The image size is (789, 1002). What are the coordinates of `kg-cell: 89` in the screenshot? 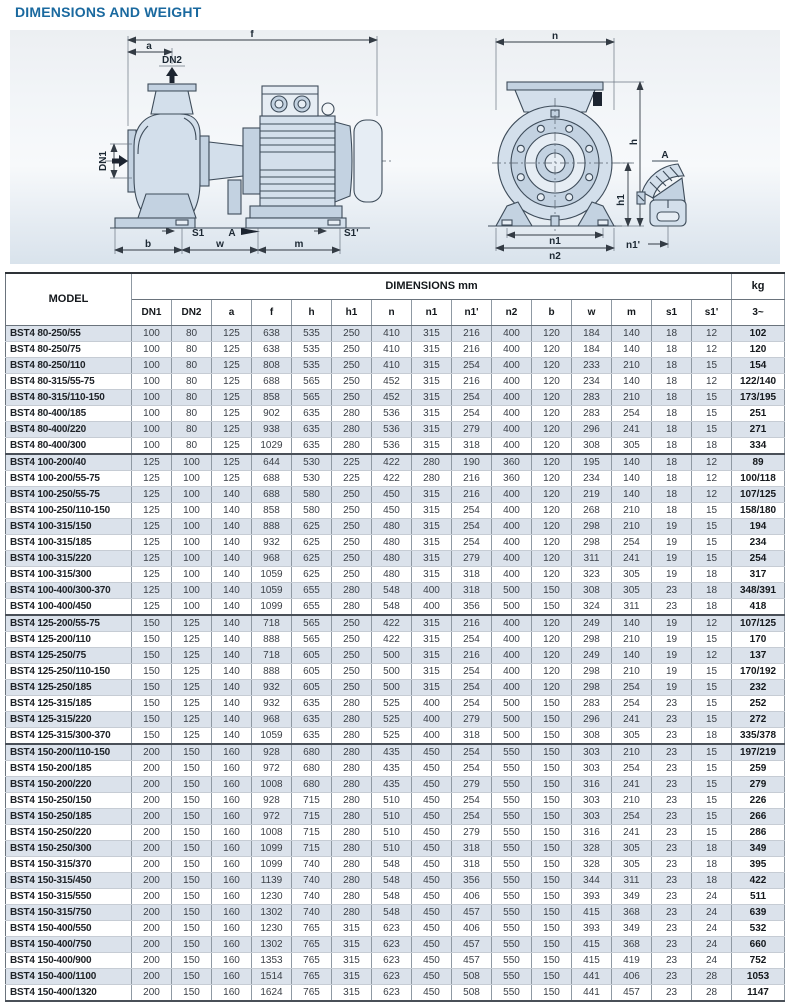 It's located at (758, 462).